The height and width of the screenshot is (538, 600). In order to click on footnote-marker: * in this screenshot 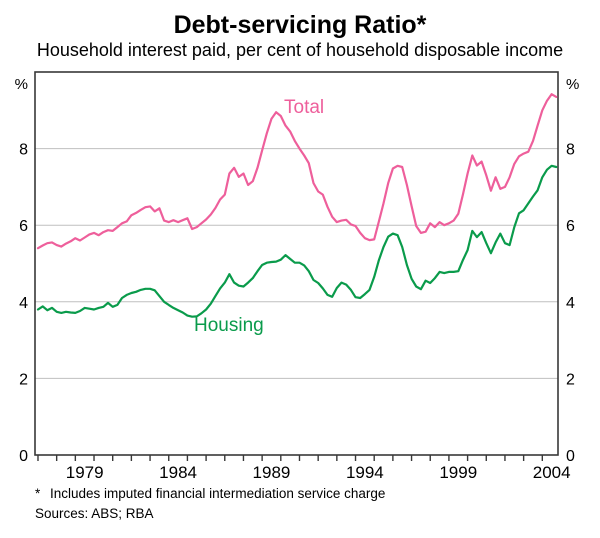, I will do `click(38, 493)`.